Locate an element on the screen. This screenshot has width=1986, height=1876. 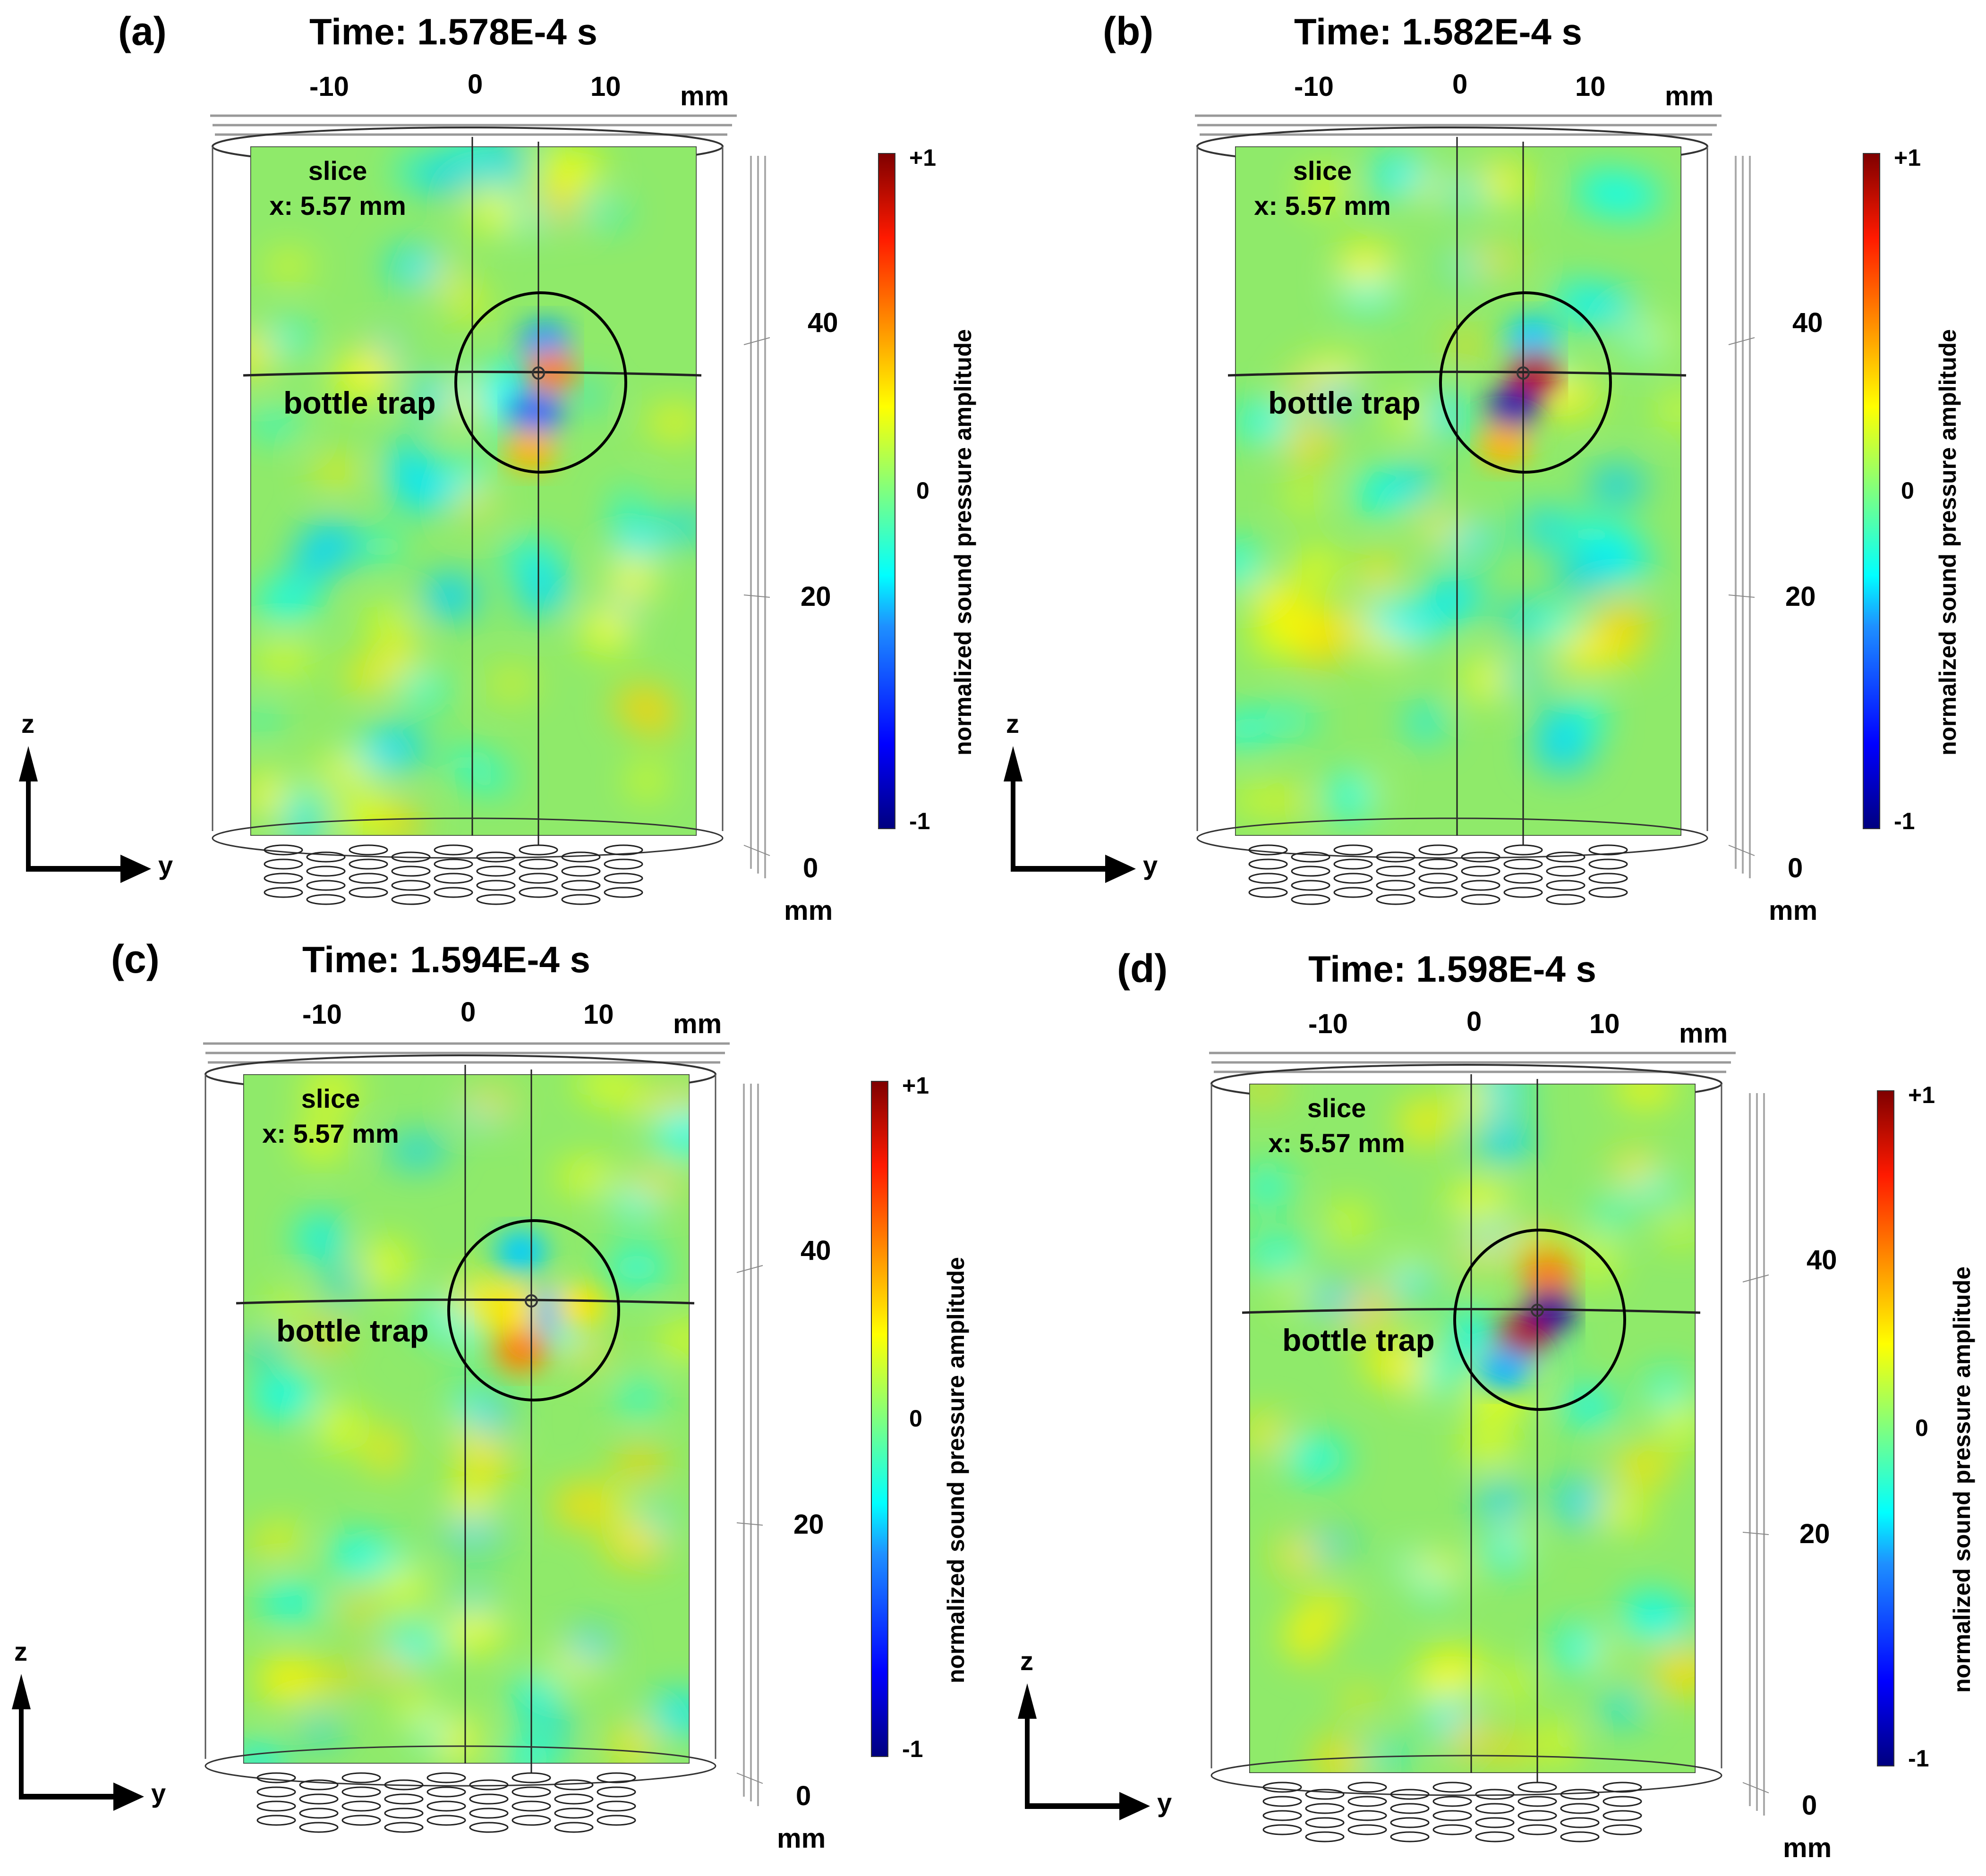
z-ruler-ticks is located at coordinates (749, 1524).